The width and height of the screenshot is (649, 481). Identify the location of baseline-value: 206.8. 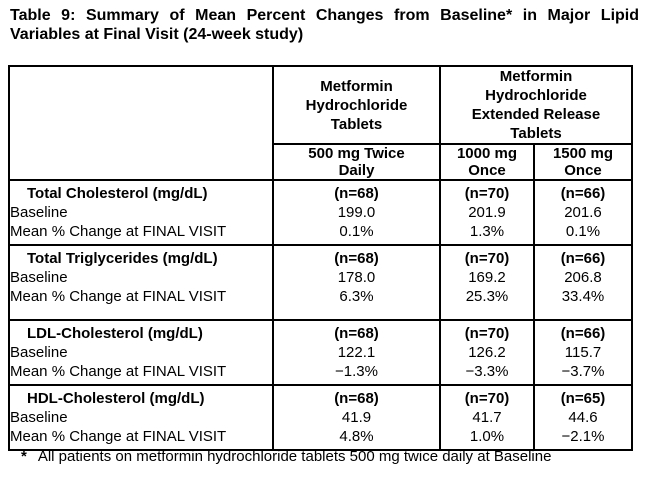
(583, 277).